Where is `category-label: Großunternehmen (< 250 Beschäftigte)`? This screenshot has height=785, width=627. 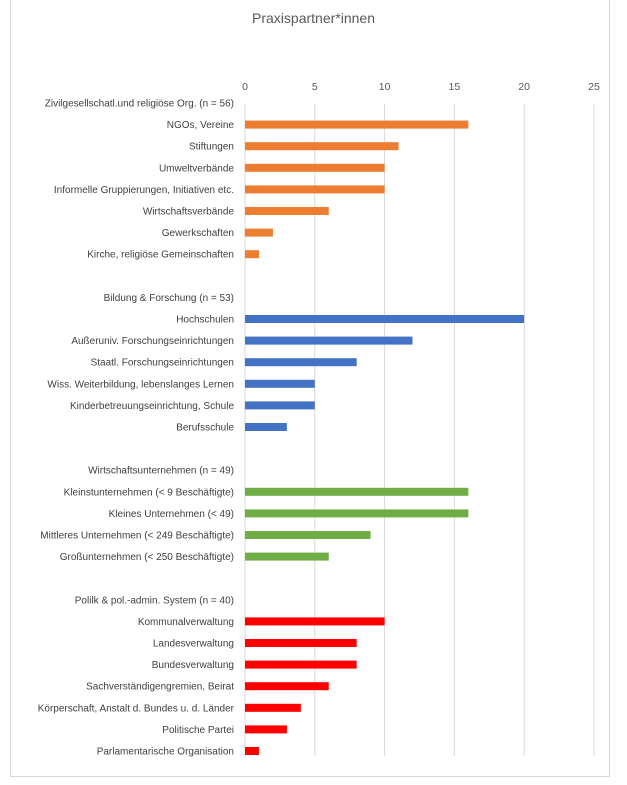
category-label: Großunternehmen (< 250 Beschäftigte) is located at coordinates (147, 557).